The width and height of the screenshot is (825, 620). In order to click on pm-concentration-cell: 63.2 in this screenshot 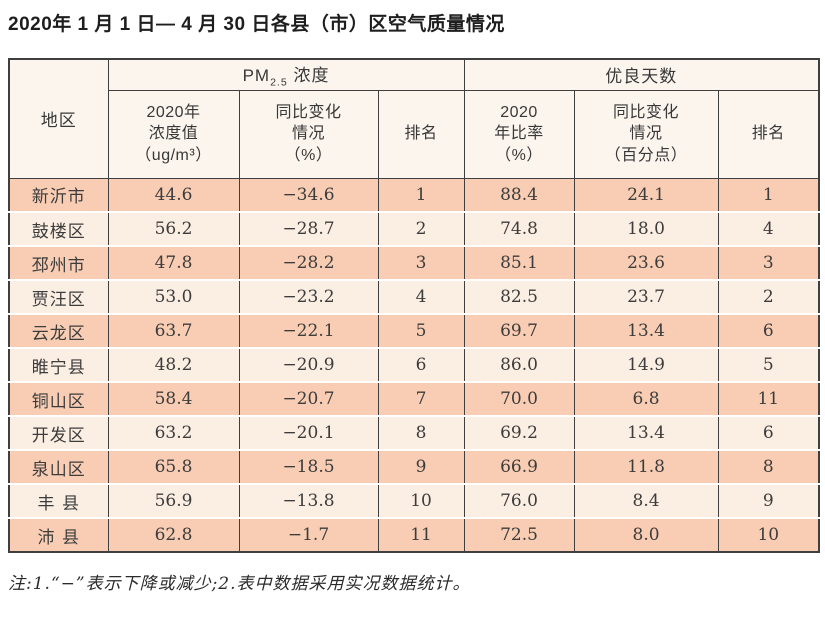, I will do `click(173, 433)`.